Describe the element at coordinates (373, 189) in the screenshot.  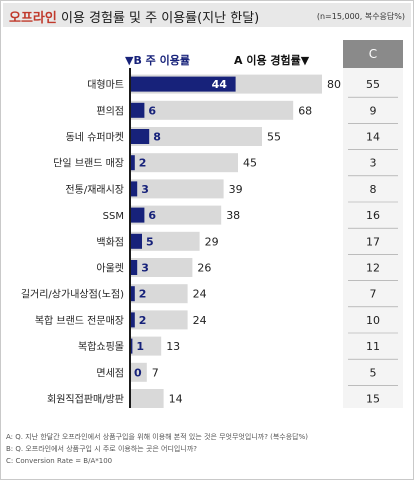
I see `c-value-label: 8` at that location.